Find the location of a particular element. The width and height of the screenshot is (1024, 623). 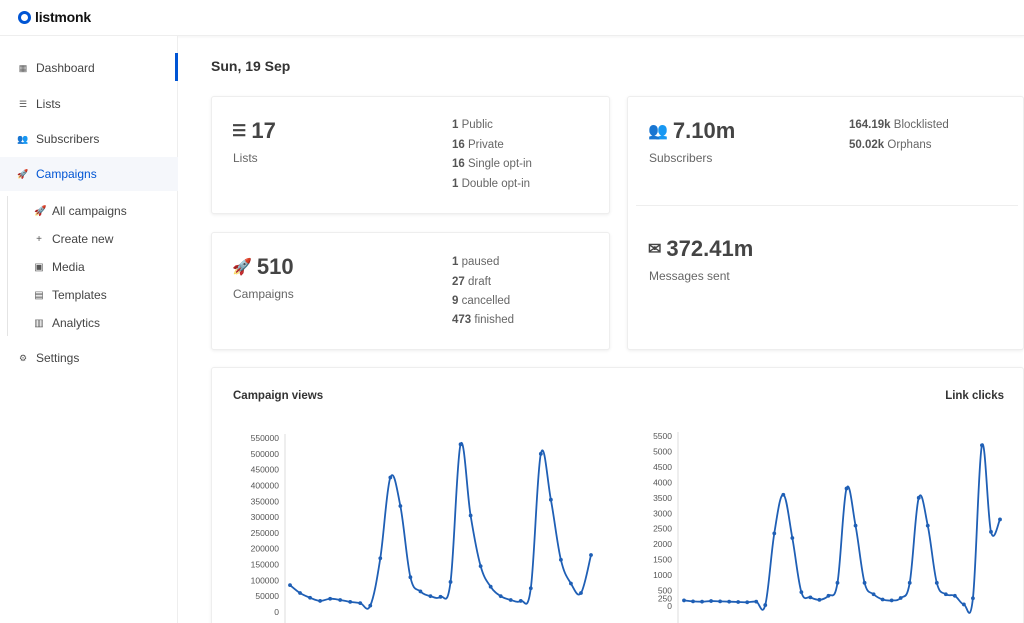

sidebar-item-dashboard: ▦ Dashboard is located at coordinates (89, 68).